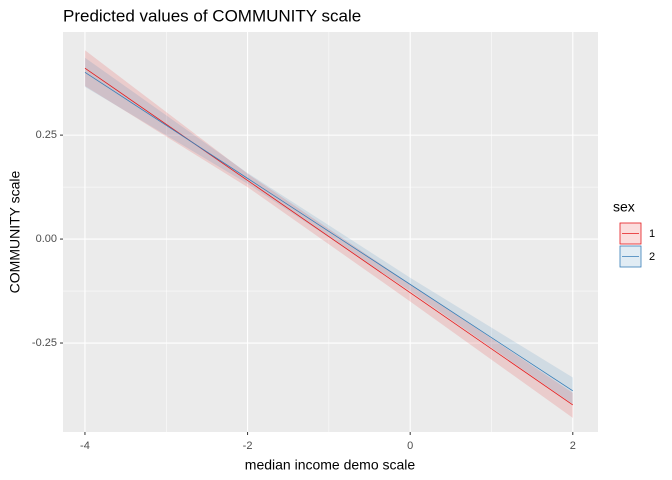  What do you see at coordinates (46, 239) in the screenshot?
I see `y-tick-label: 0.00` at bounding box center [46, 239].